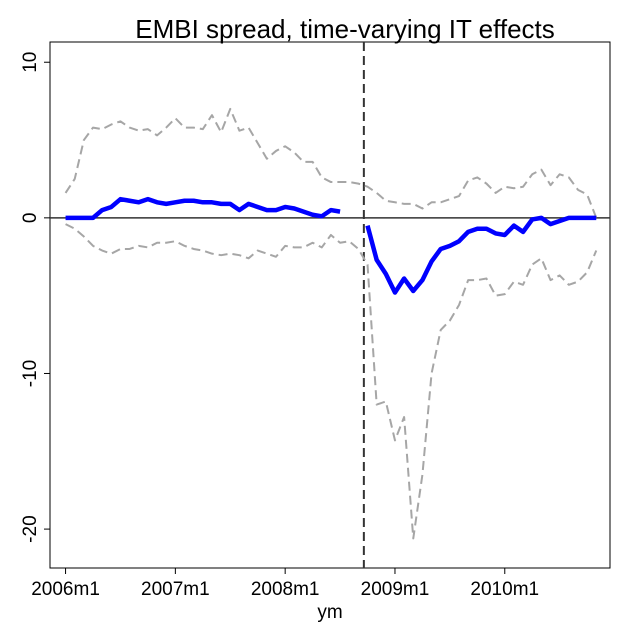 This screenshot has width=621, height=626. Describe the element at coordinates (30, 62) in the screenshot. I see `y-tick-label: 10` at that location.